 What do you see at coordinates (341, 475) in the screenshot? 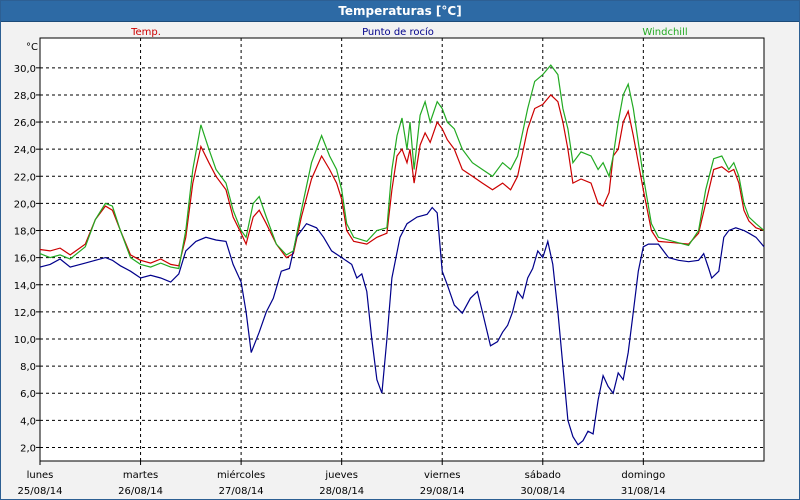
I see `x-day-name-label: jueves` at bounding box center [341, 475].